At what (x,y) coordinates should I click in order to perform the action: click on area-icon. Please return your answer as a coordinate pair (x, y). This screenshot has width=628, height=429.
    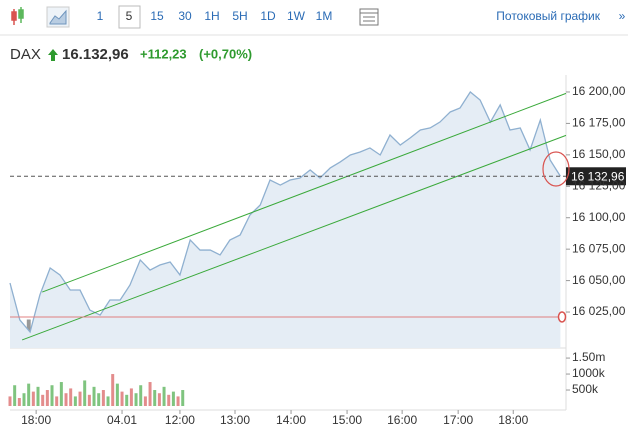
    Looking at the image, I should click on (58, 17).